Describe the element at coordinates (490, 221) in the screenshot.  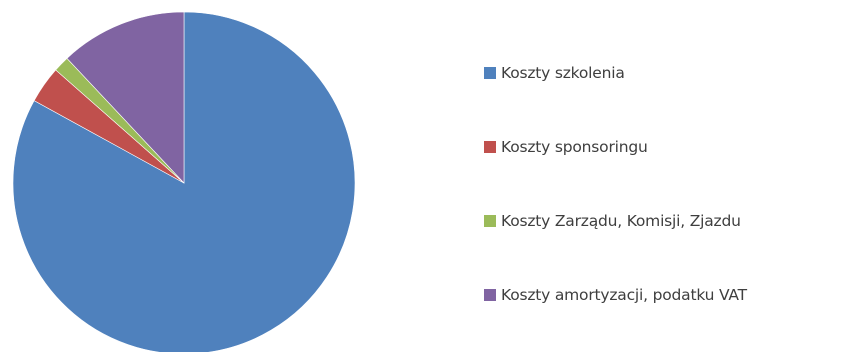
I see `legend-swatch-koszty-zarzadu` at that location.